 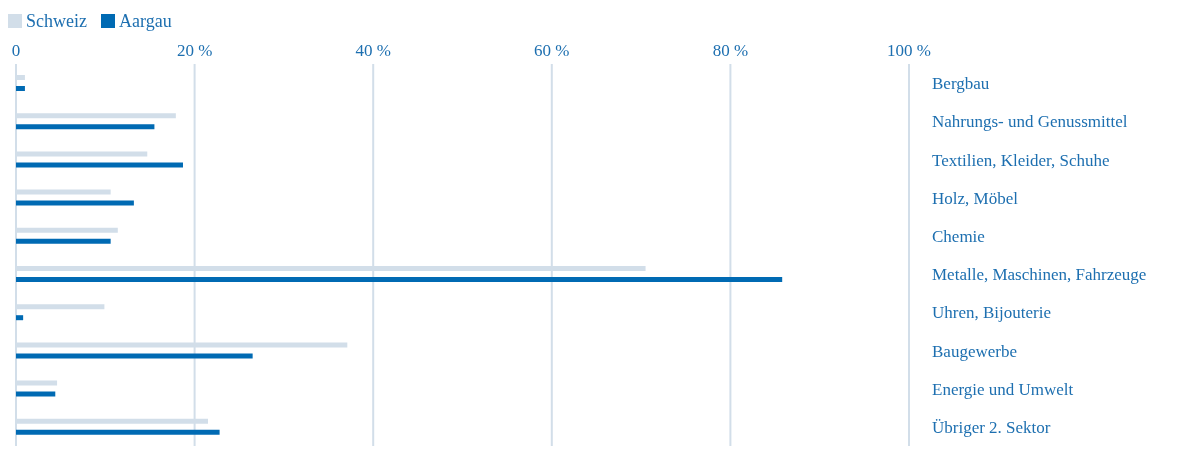 What do you see at coordinates (56, 21) in the screenshot?
I see `legend-label: Schweiz` at bounding box center [56, 21].